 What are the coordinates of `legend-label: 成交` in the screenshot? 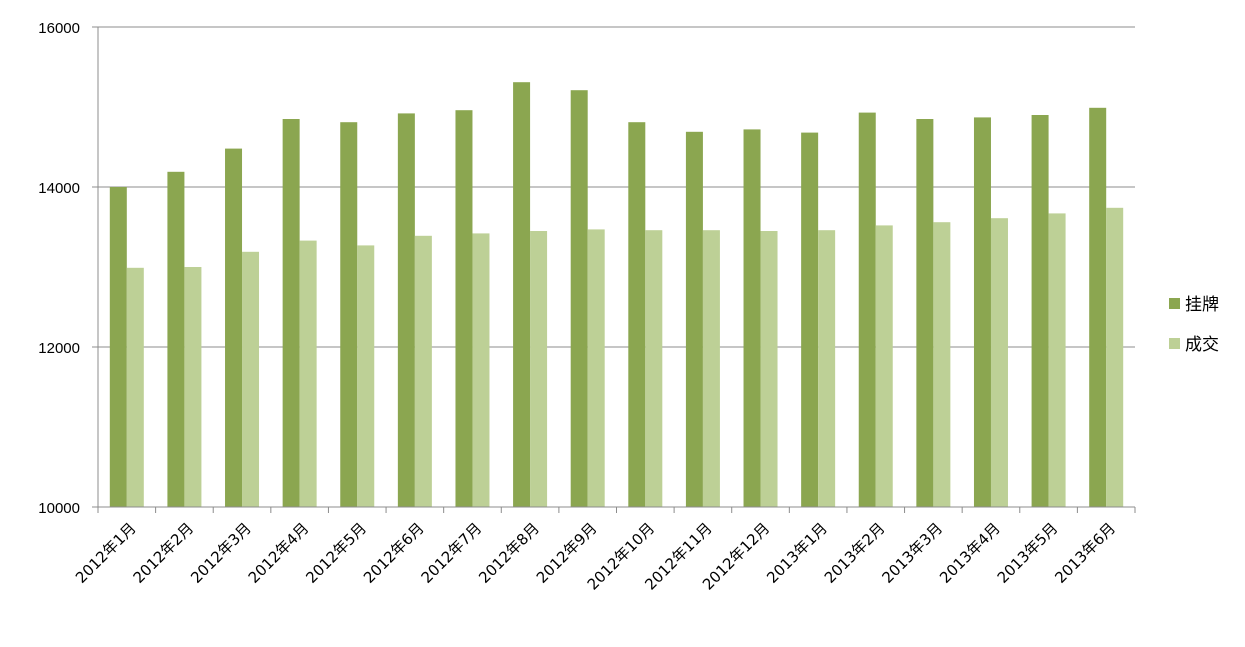 It's located at (1202, 345).